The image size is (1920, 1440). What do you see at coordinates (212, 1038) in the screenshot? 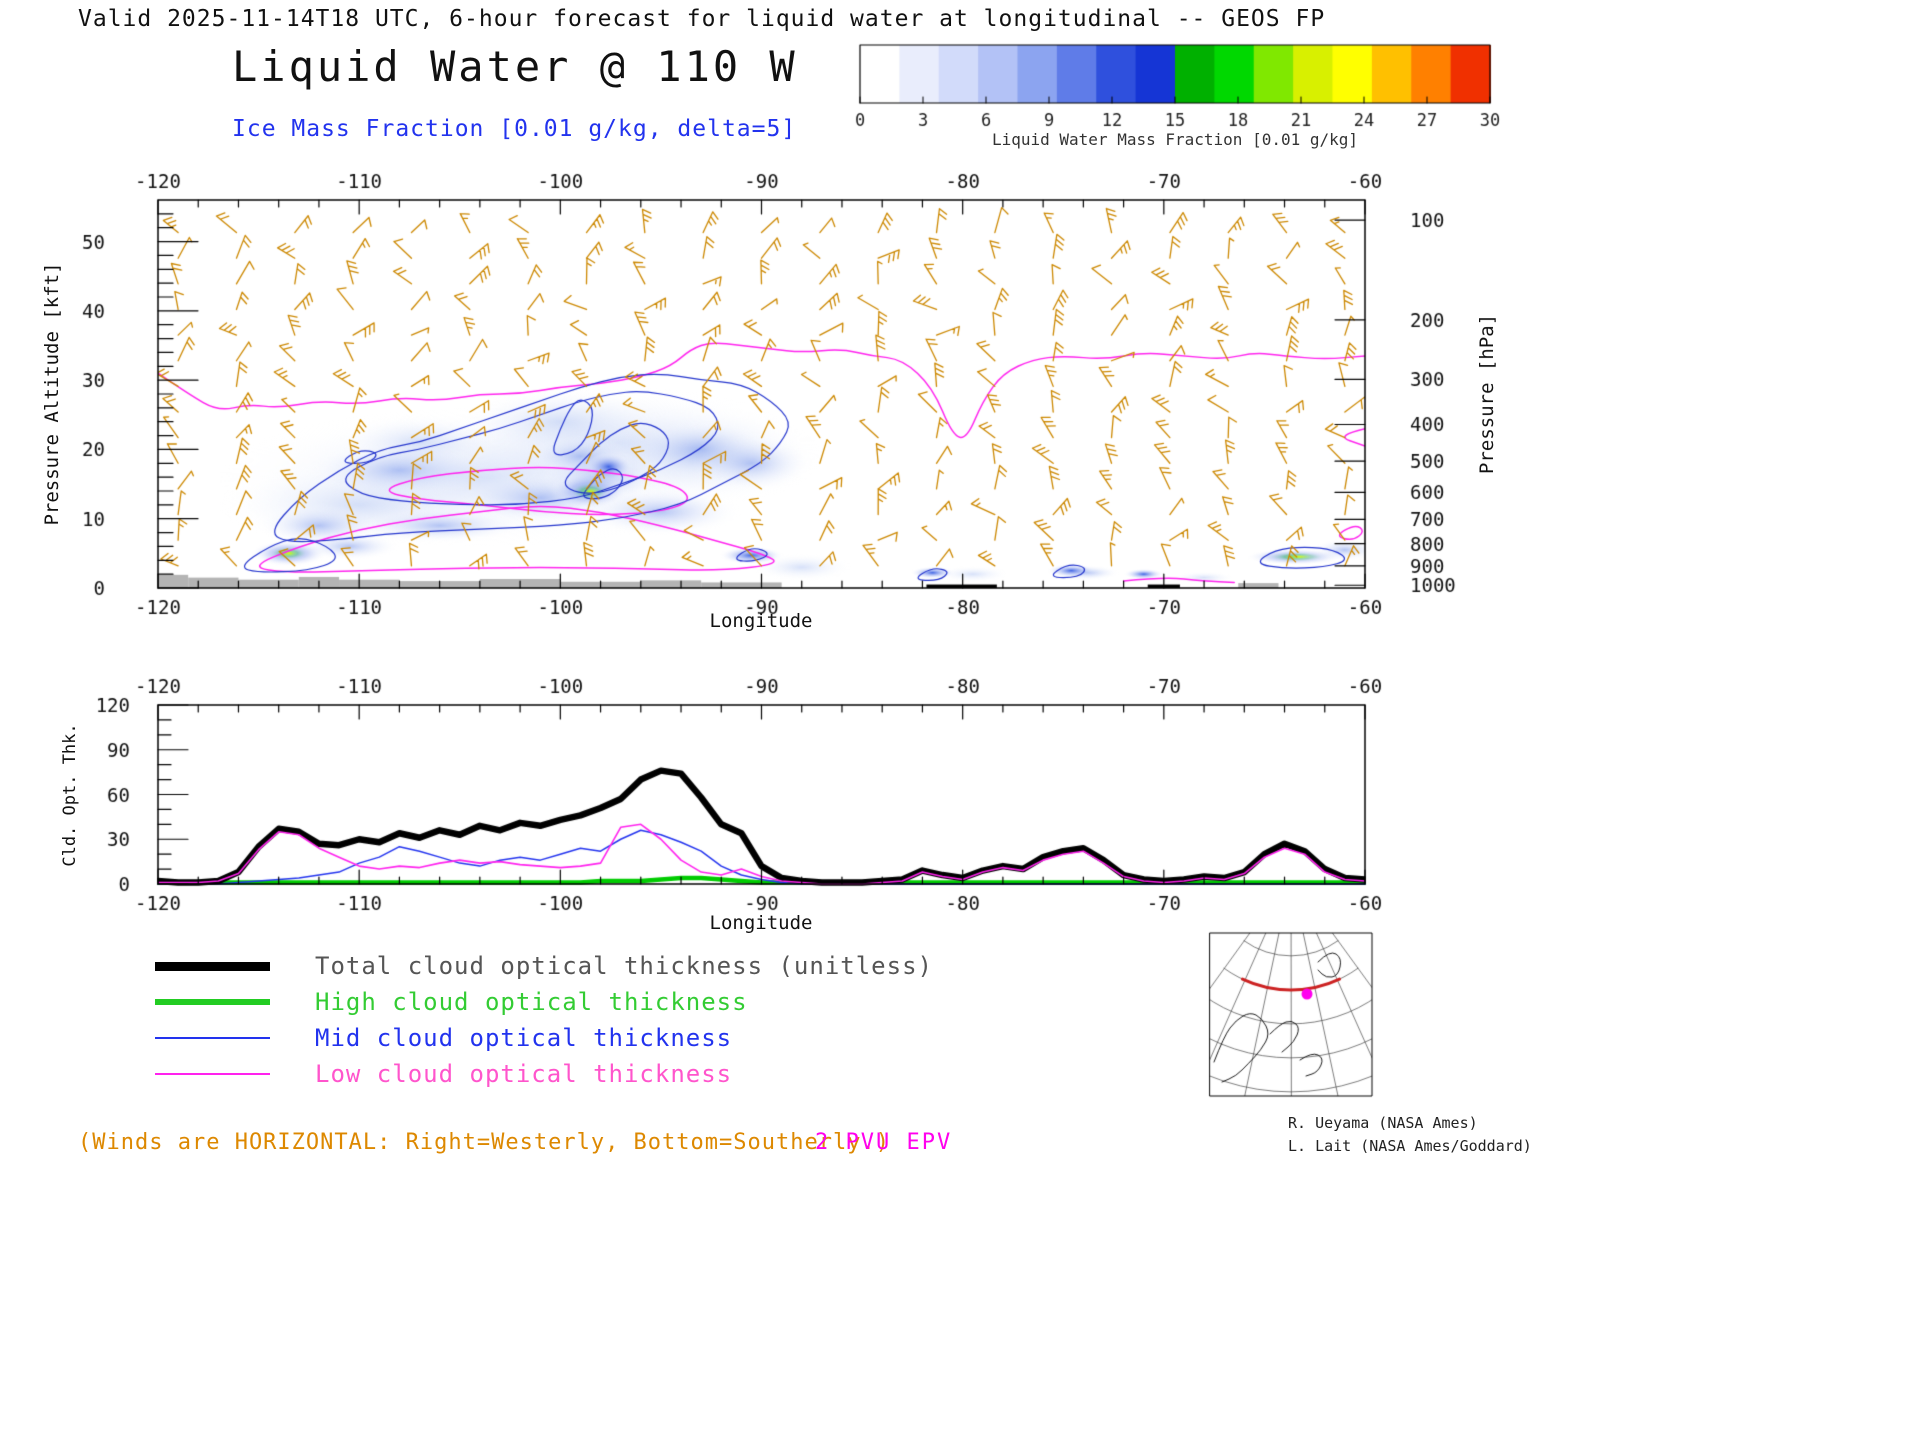
I see `legend-swatch-mid` at bounding box center [212, 1038].